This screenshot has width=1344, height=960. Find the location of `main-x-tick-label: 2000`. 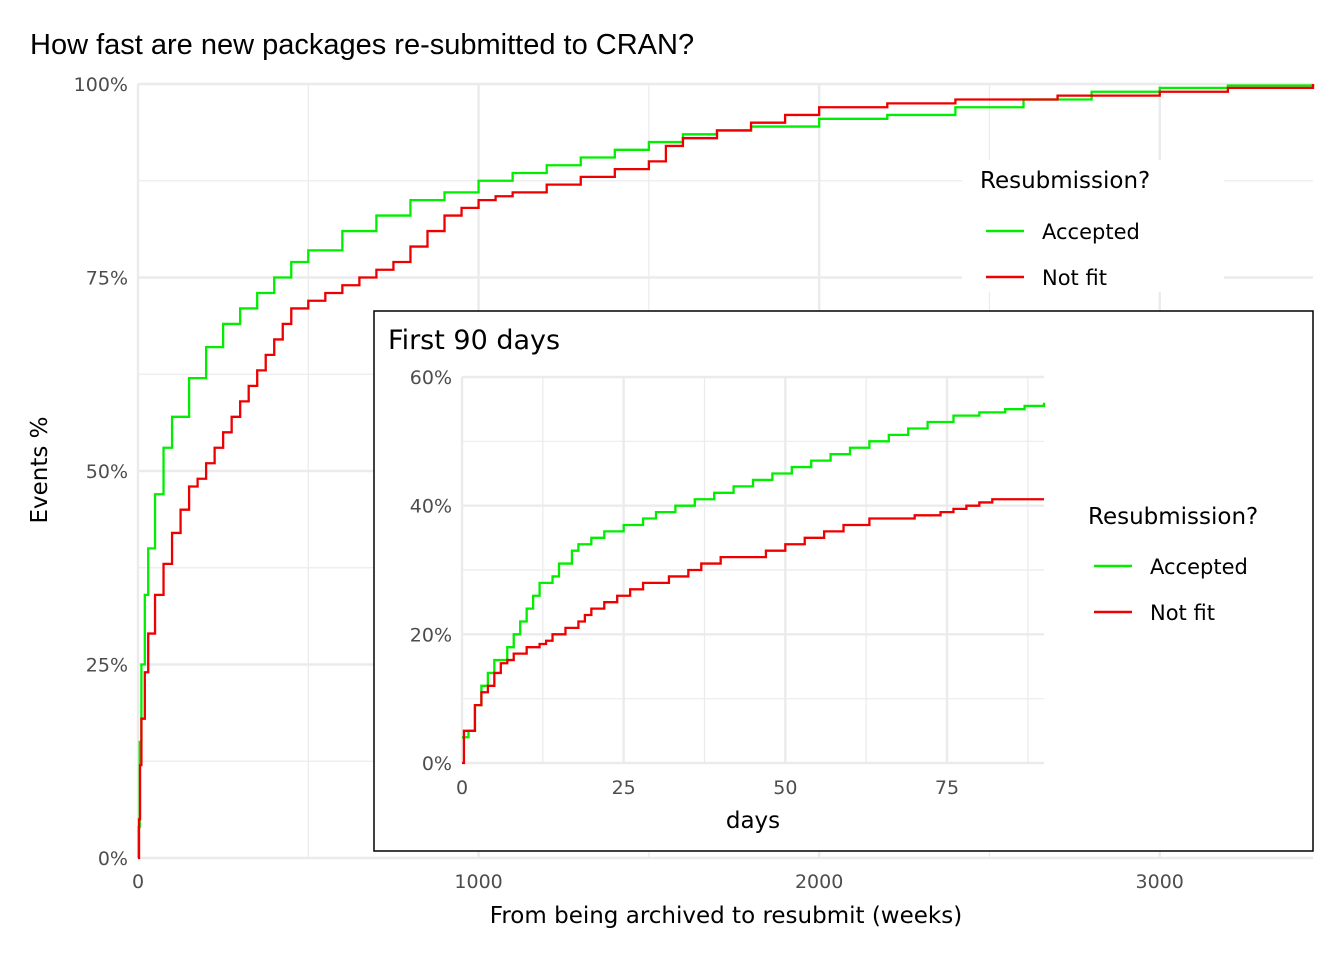

main-x-tick-label: 2000 is located at coordinates (819, 882).